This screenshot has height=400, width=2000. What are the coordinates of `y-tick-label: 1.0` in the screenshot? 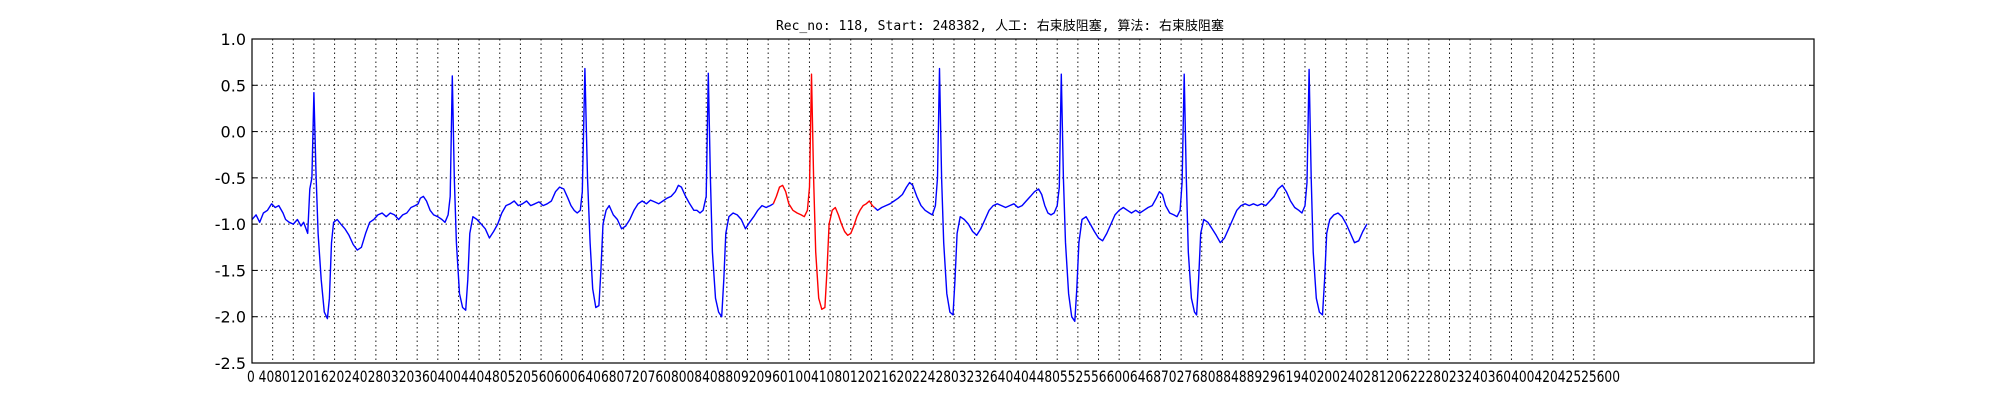 It's located at (233, 39).